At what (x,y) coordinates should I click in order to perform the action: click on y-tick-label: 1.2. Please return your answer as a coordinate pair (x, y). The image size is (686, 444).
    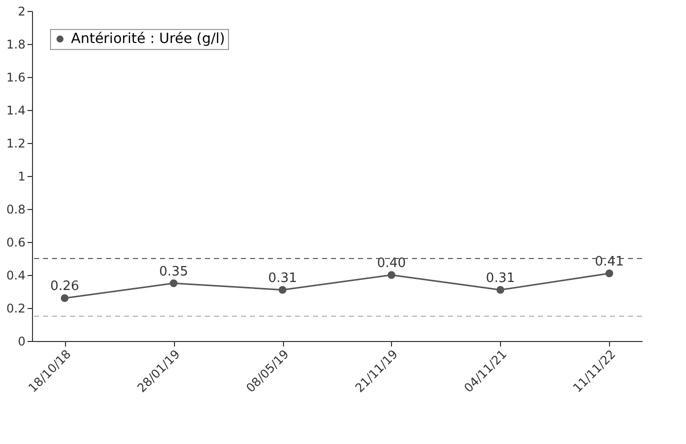
    Looking at the image, I should click on (16, 143).